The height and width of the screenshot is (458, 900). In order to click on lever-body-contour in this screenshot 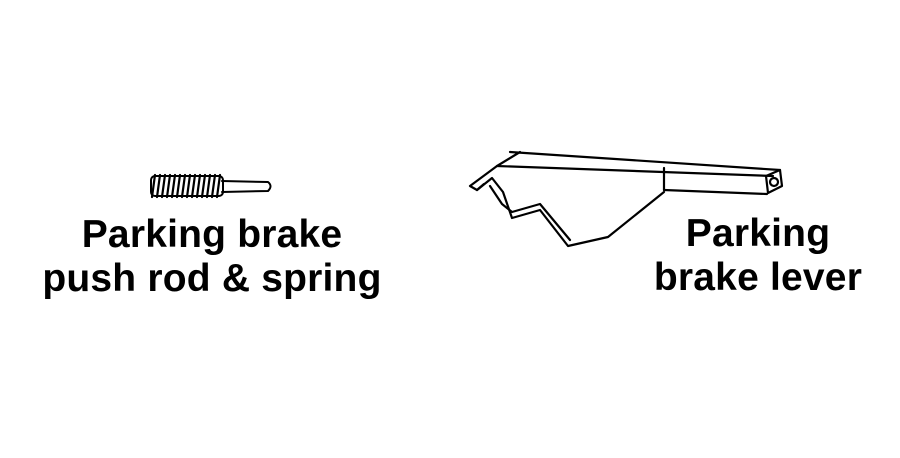, I will do `click(530, 213)`.